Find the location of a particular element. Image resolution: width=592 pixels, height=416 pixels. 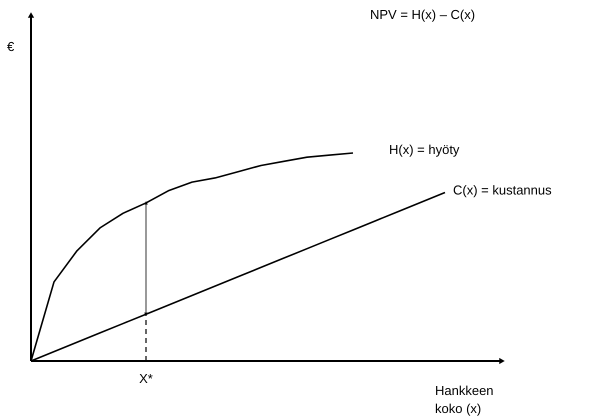

series-label: C(x) = kustannus is located at coordinates (502, 190).